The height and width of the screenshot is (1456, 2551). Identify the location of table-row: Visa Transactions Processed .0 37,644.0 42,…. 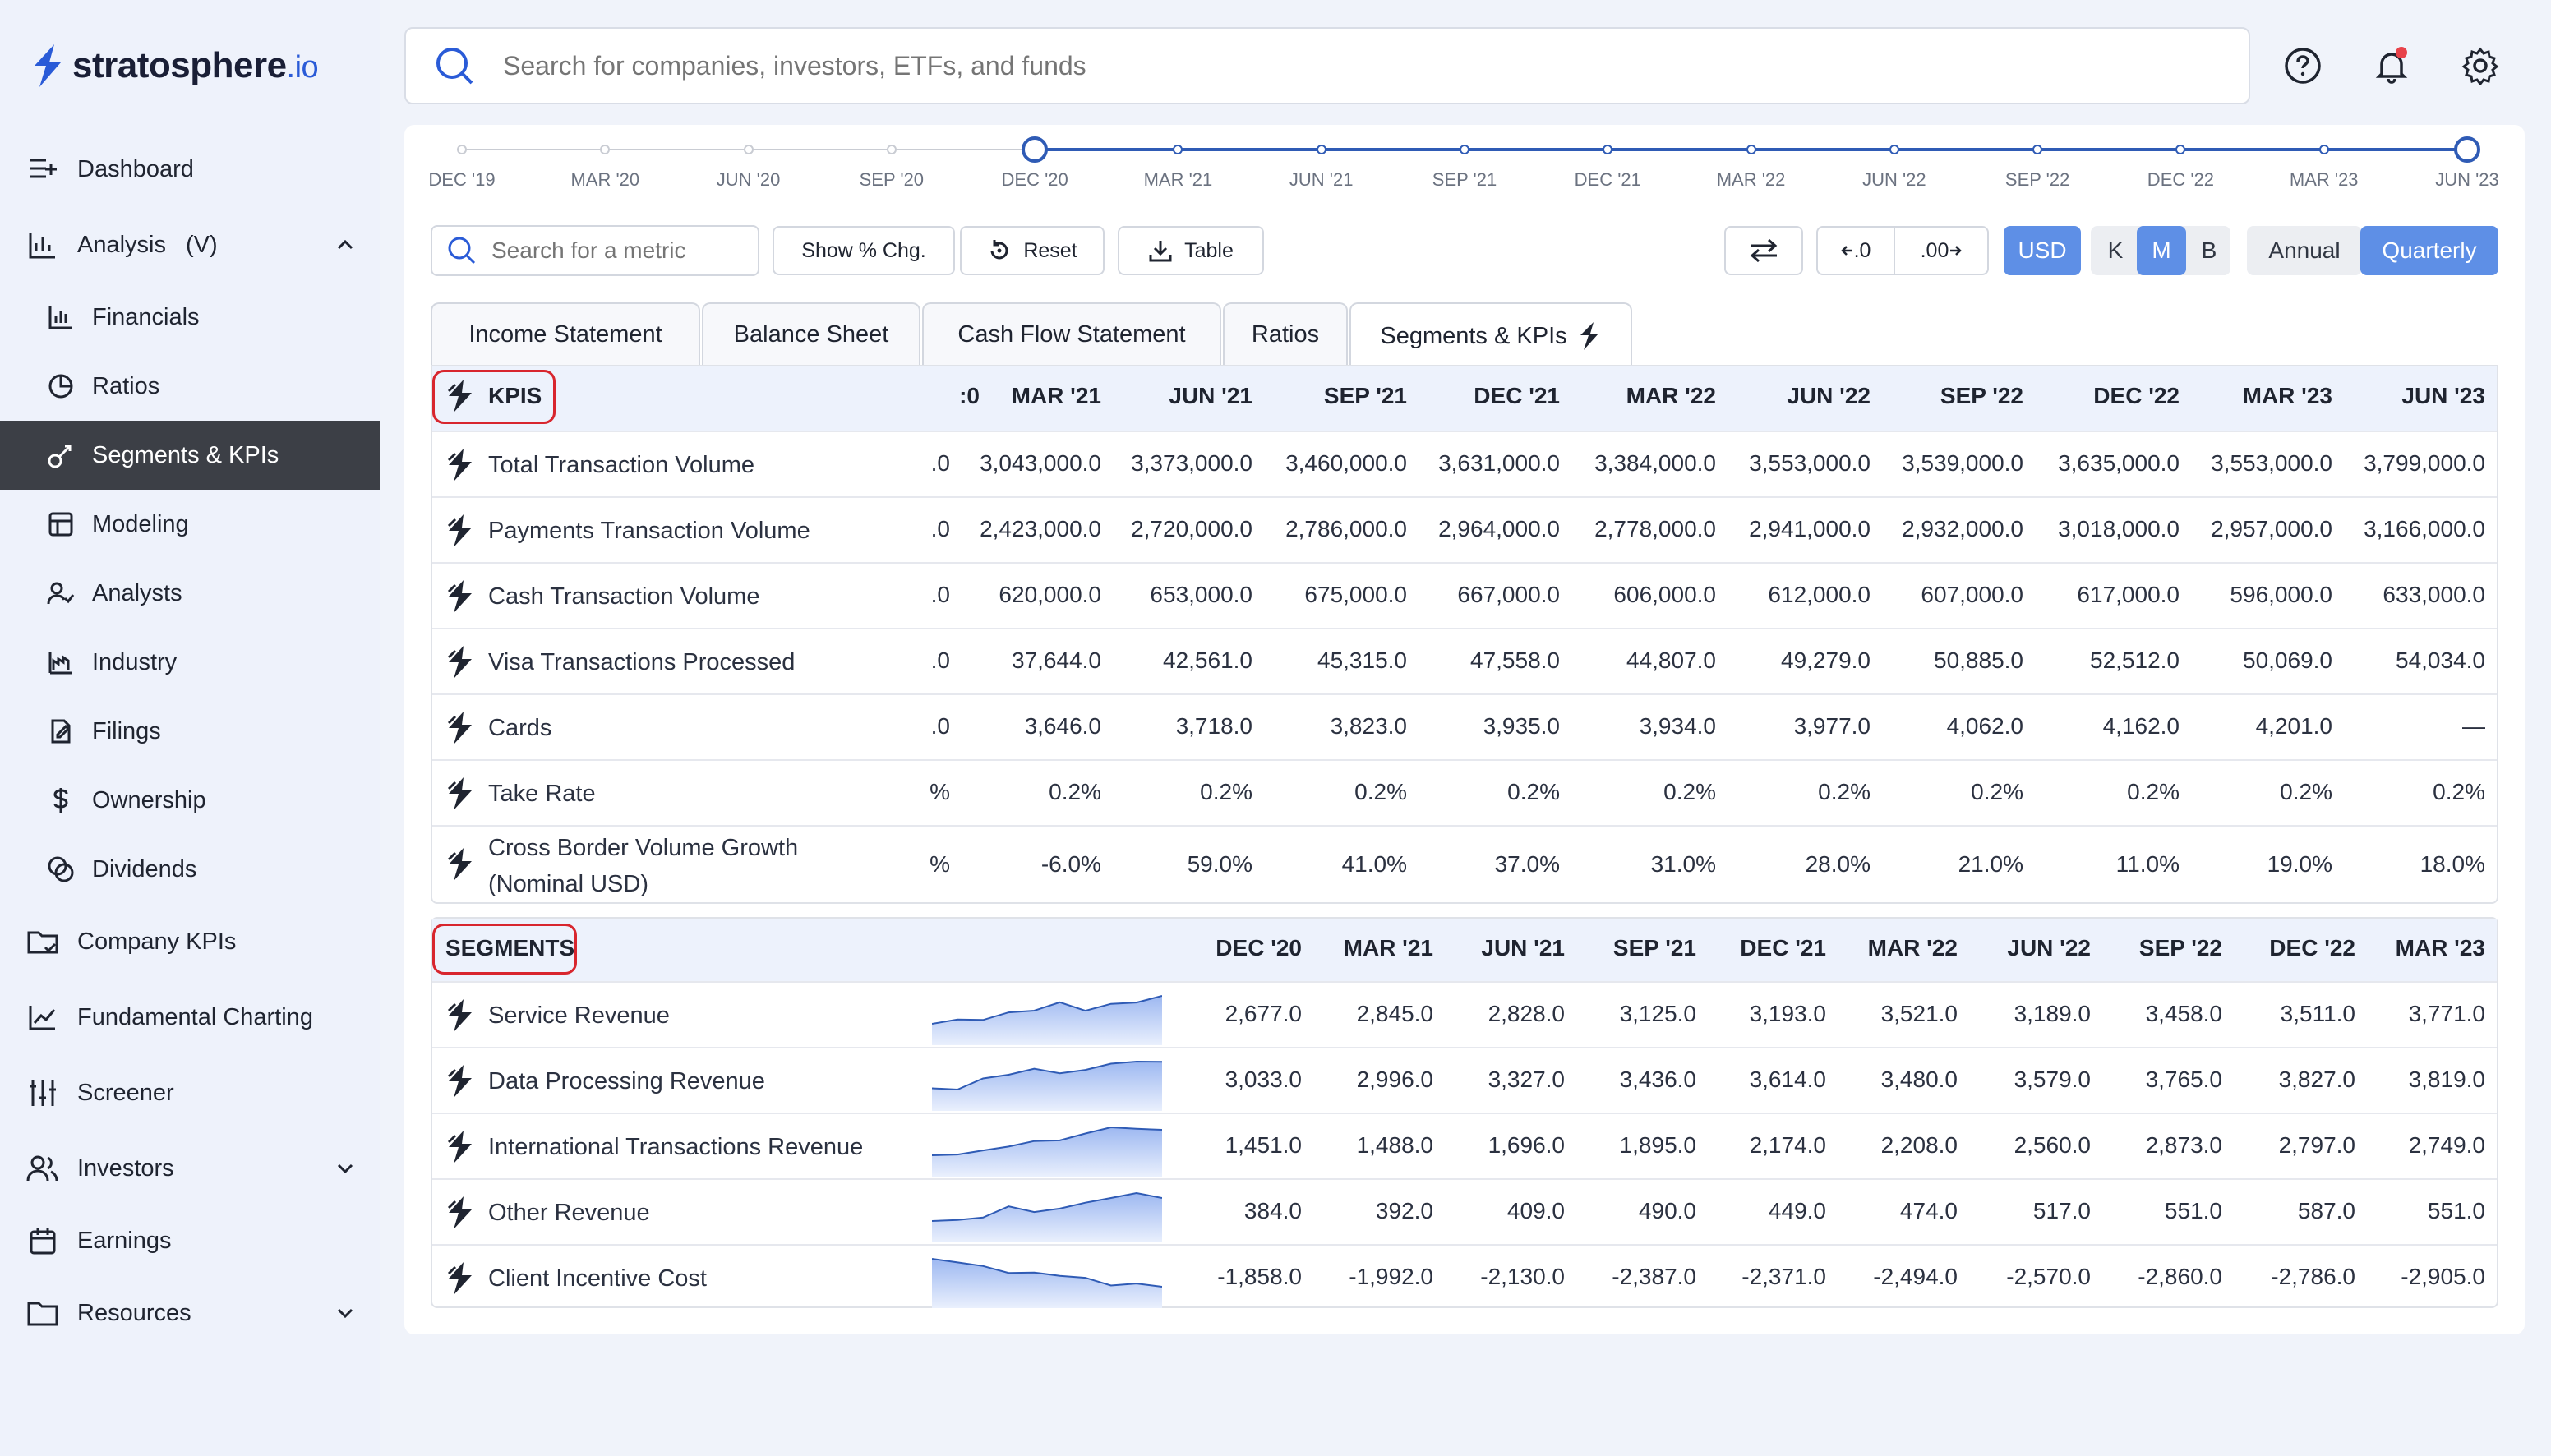
(1464, 660).